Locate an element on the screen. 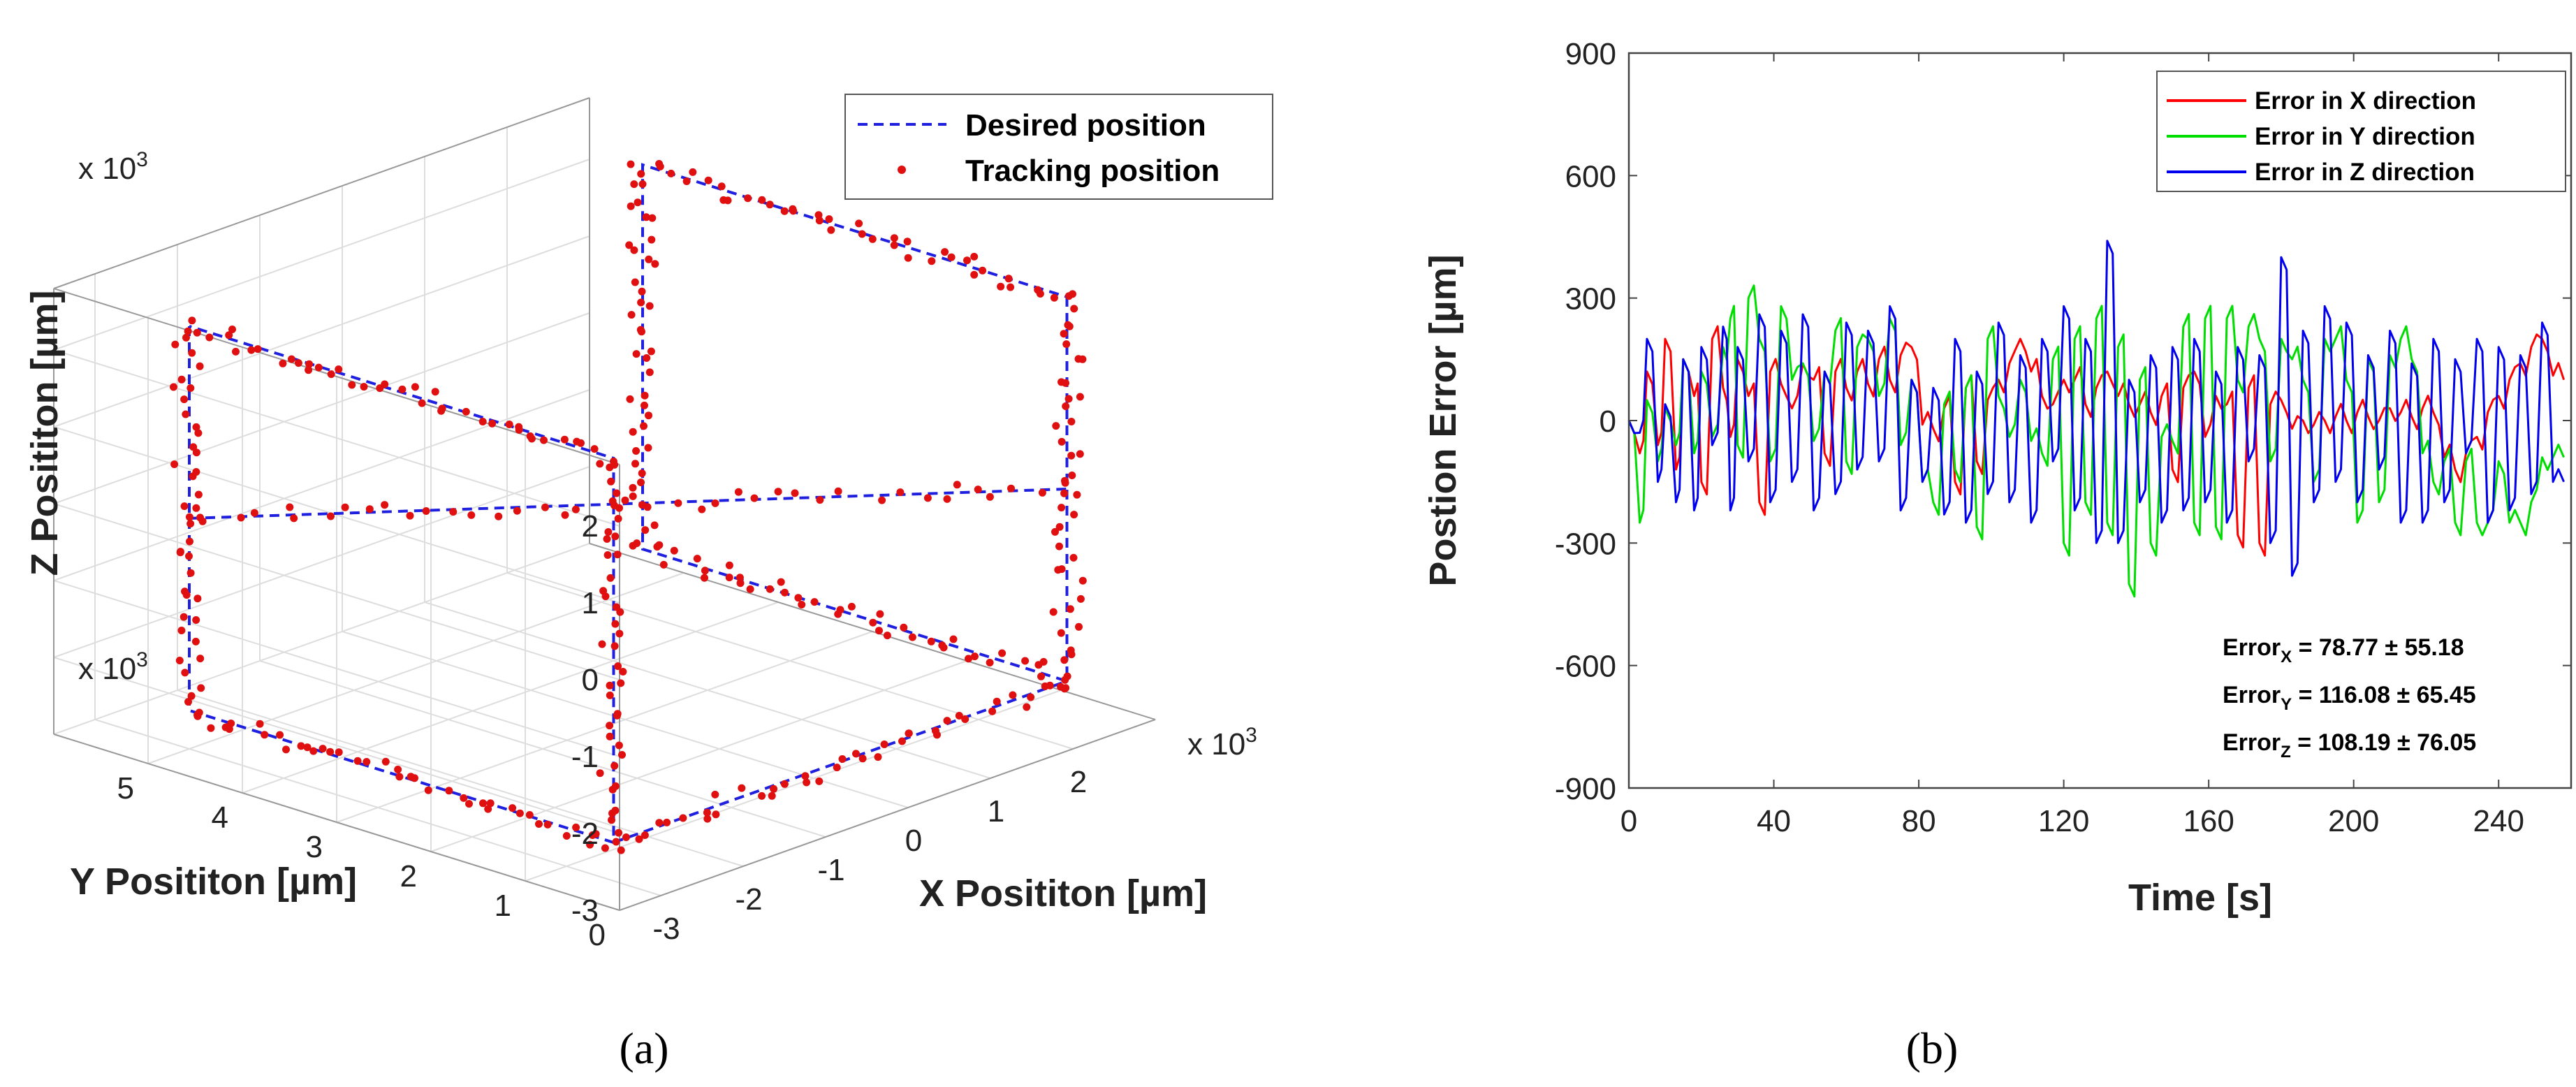 This screenshot has height=1087, width=2576. legend-desired-label: Desired position is located at coordinates (1085, 126).